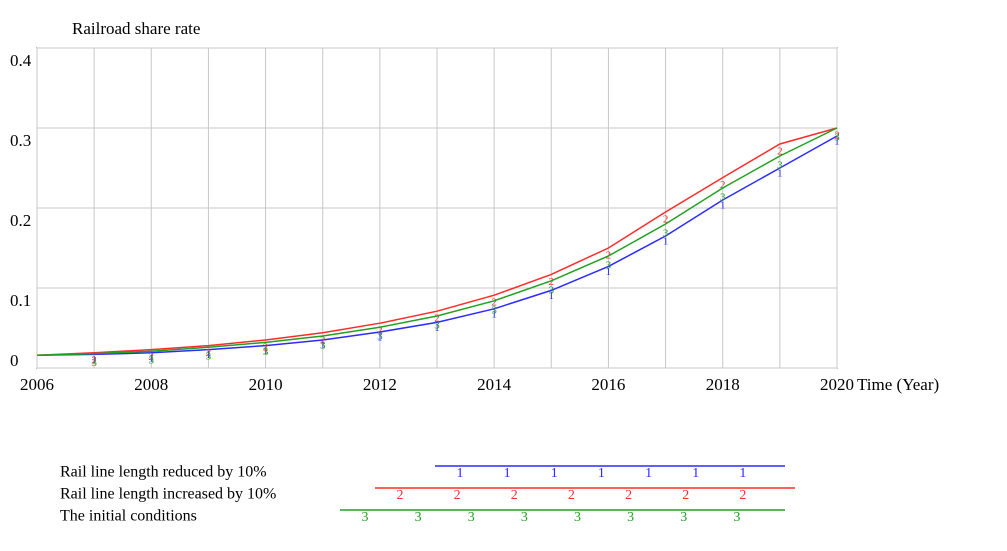 The height and width of the screenshot is (551, 1007). I want to click on chart-title: Railroad share rate, so click(136, 28).